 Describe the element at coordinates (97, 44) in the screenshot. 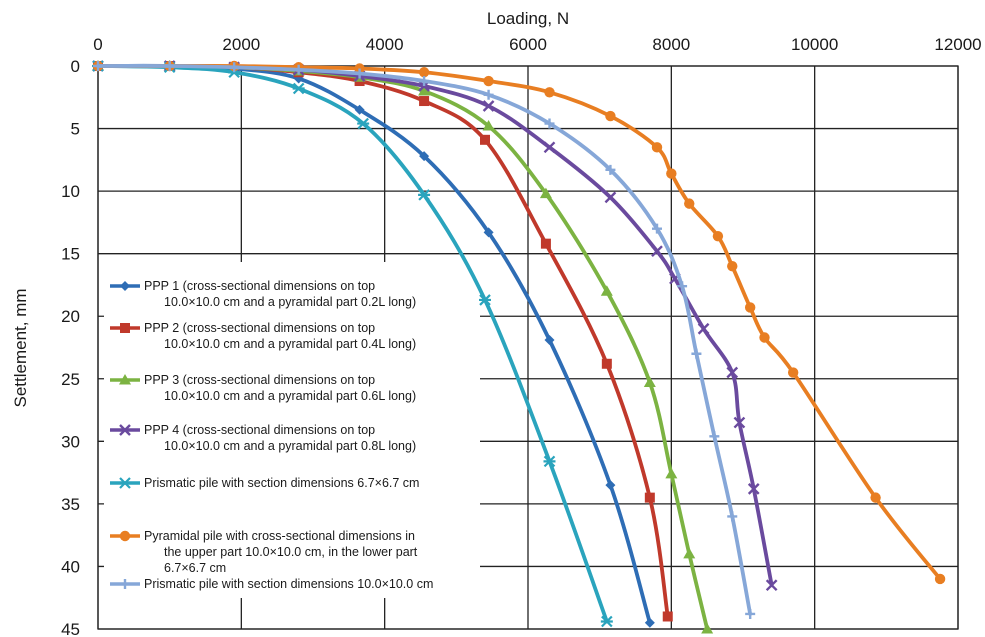

I see `x-tick-label: 0` at that location.